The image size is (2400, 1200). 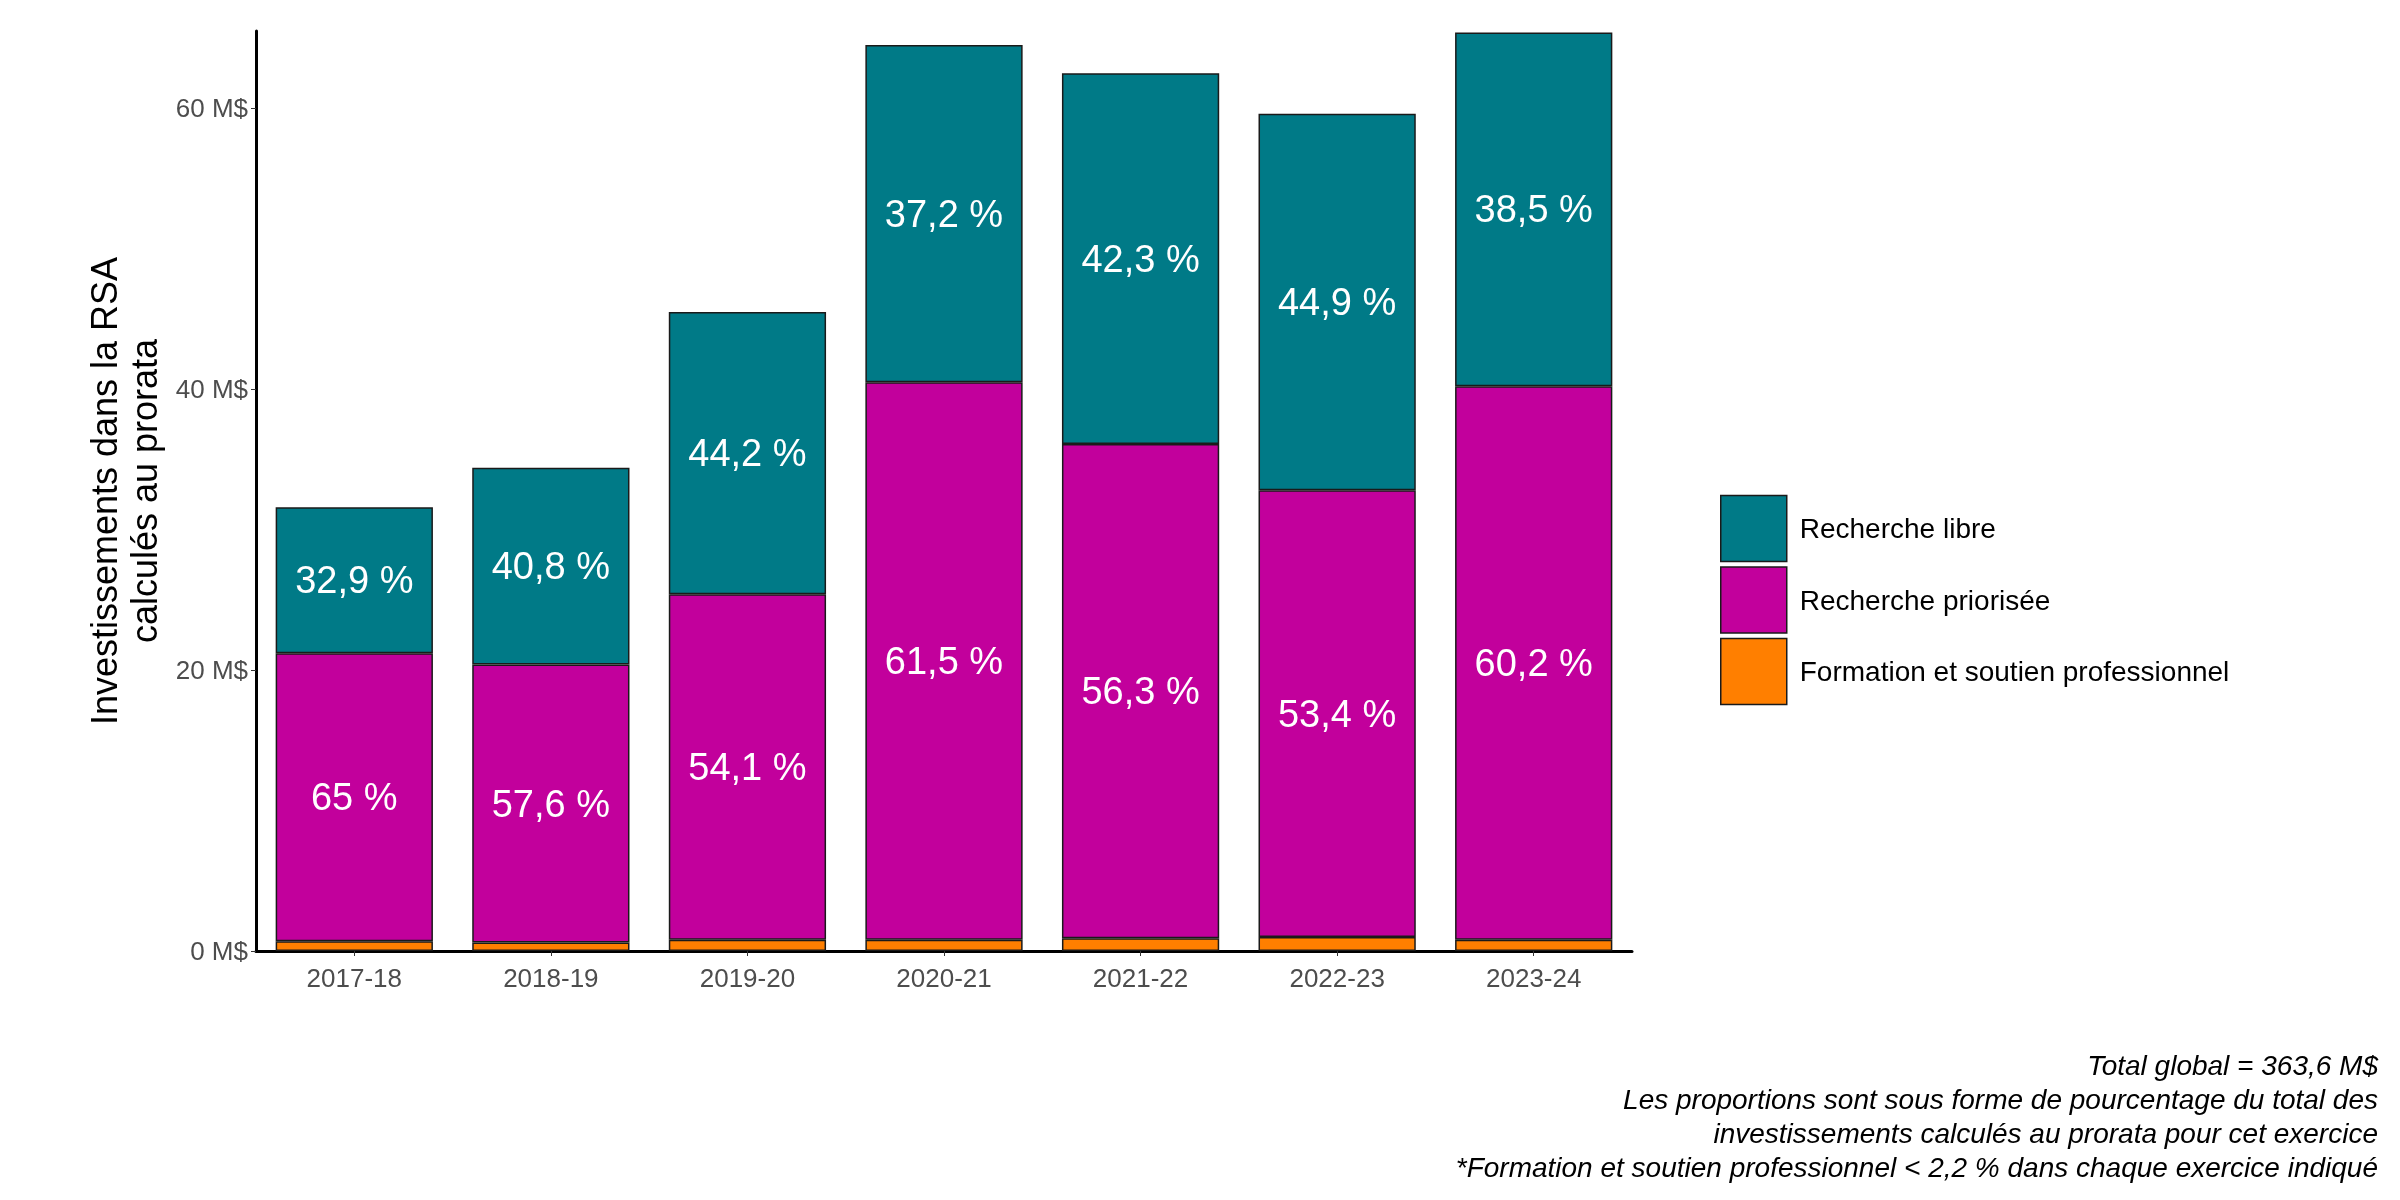 I want to click on annotation: 56,3 %, so click(x=1140, y=691).